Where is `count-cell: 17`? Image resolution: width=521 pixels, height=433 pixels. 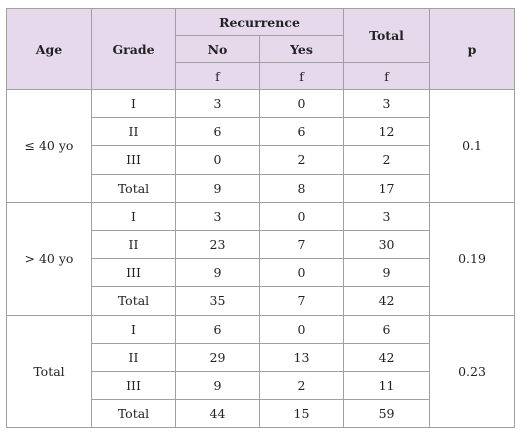 count-cell: 17 is located at coordinates (387, 188).